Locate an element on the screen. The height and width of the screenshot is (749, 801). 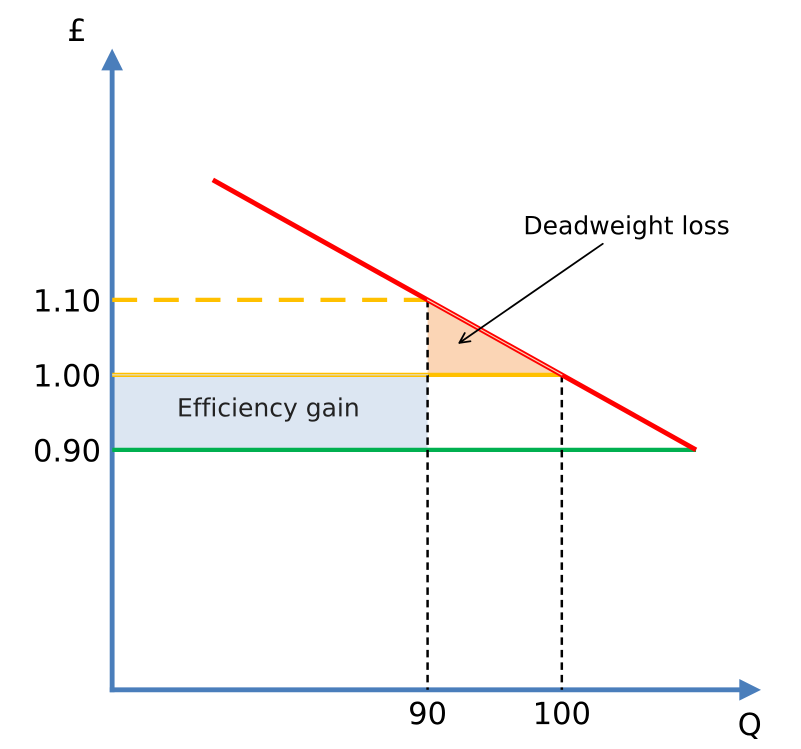
y-axis-title: £ is located at coordinates (76, 29).